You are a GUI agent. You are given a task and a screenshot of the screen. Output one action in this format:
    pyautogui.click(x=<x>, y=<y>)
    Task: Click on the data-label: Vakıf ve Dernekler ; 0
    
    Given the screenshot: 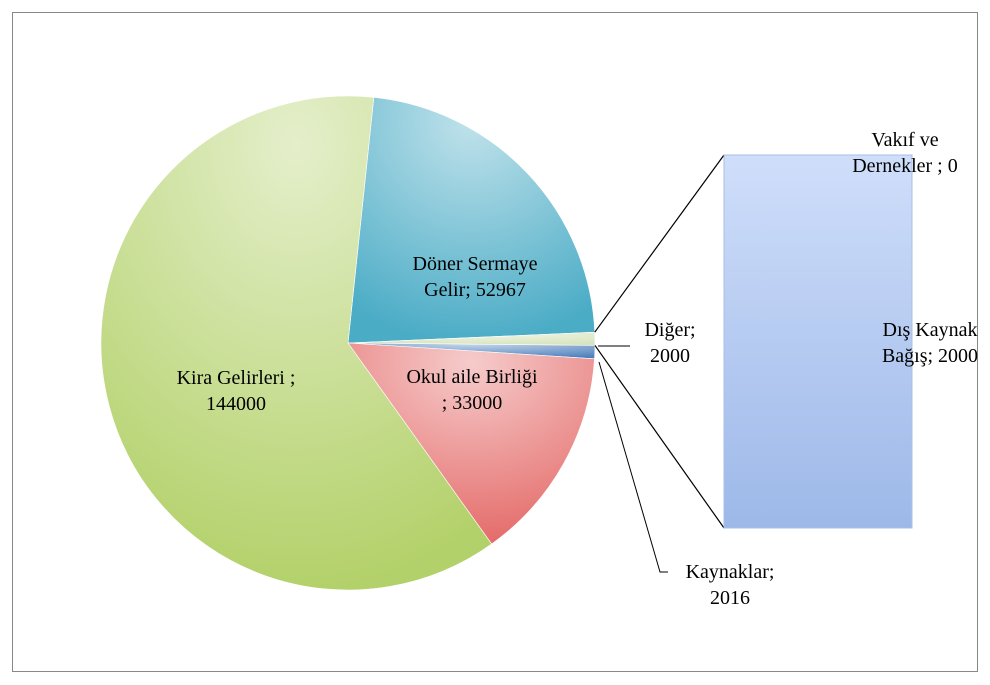 What is the action you would take?
    pyautogui.click(x=905, y=153)
    